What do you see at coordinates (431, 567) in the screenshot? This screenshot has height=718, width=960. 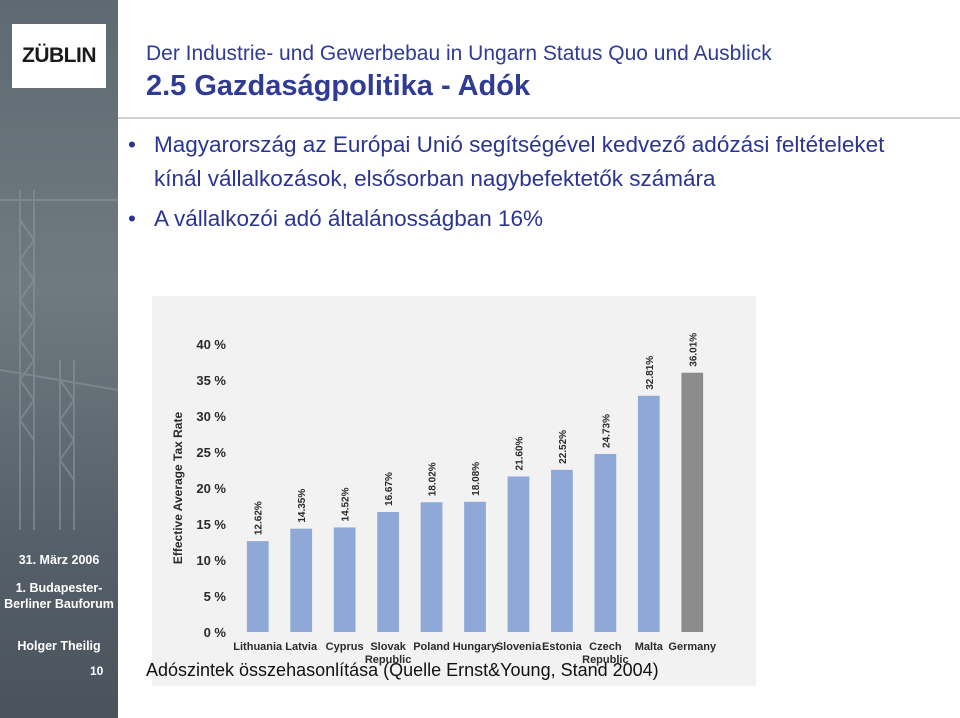 I see `bar-poland` at bounding box center [431, 567].